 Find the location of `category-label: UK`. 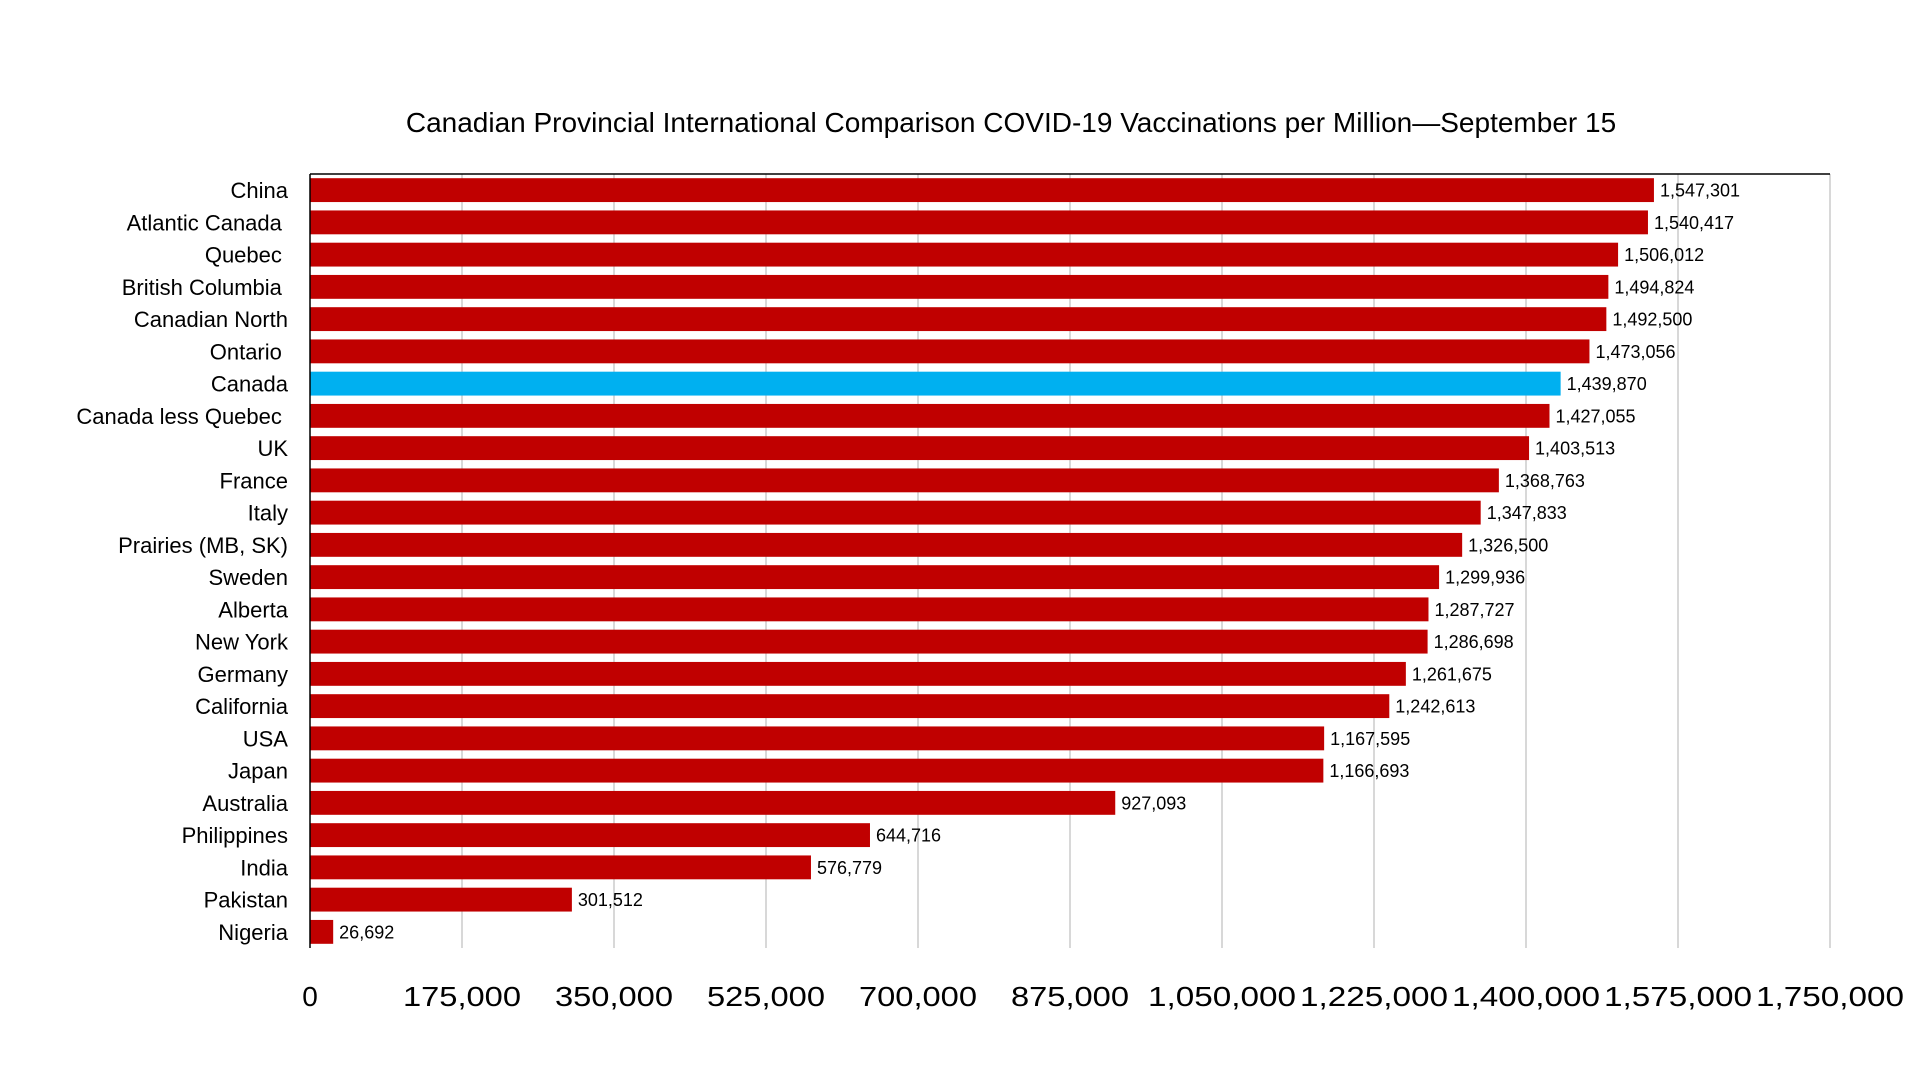

category-label: UK is located at coordinates (272, 448).